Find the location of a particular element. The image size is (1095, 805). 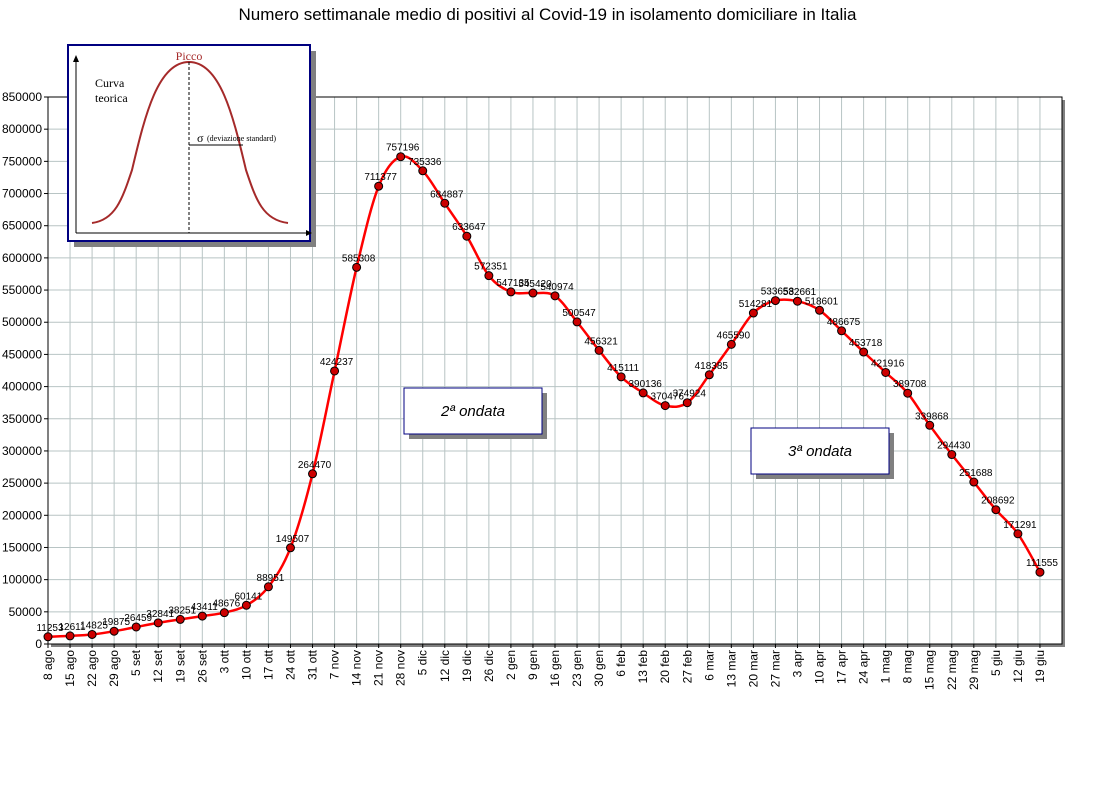

x-tick-label: 19 giu is located at coordinates (1040, 666).